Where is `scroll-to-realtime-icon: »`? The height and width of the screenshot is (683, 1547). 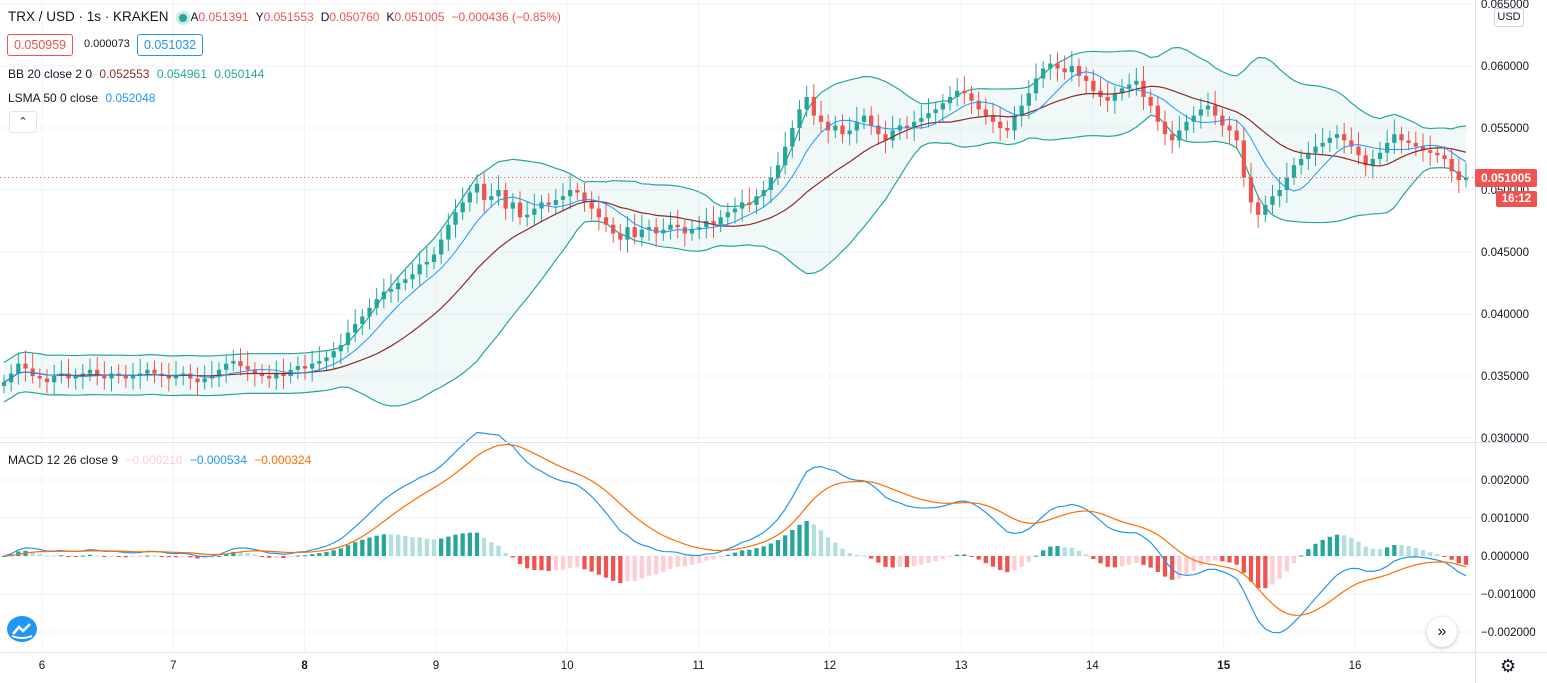 scroll-to-realtime-icon: » is located at coordinates (1442, 632).